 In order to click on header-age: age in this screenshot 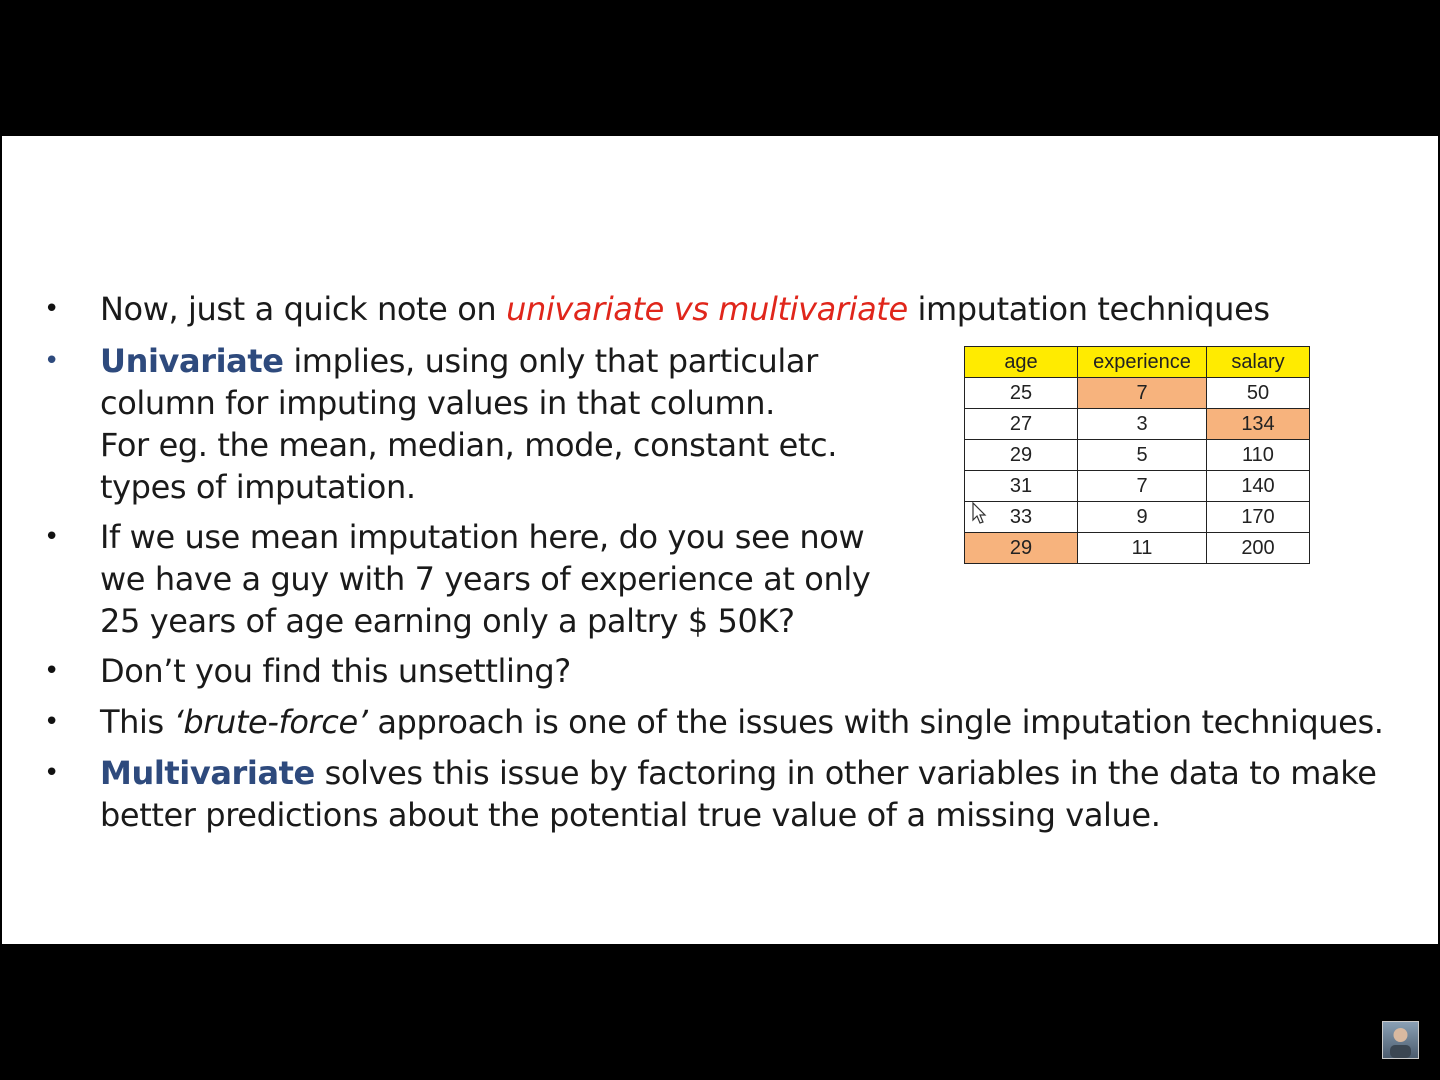, I will do `click(1021, 362)`.